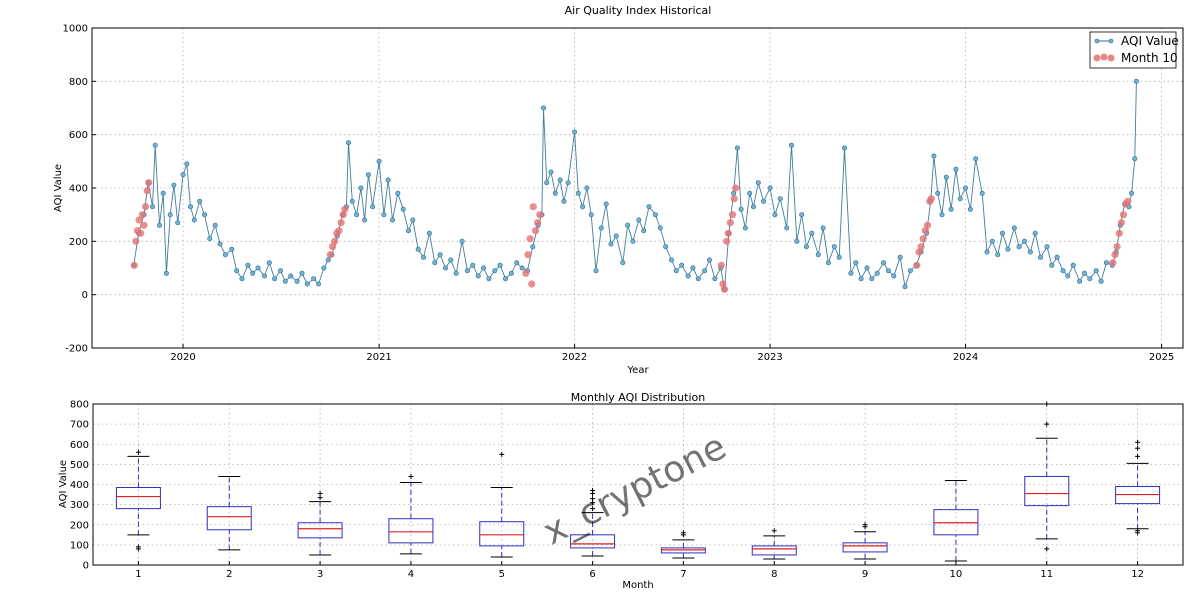 The width and height of the screenshot is (1200, 605). I want to click on boxplot-y-tick-label: 500, so click(79, 465).